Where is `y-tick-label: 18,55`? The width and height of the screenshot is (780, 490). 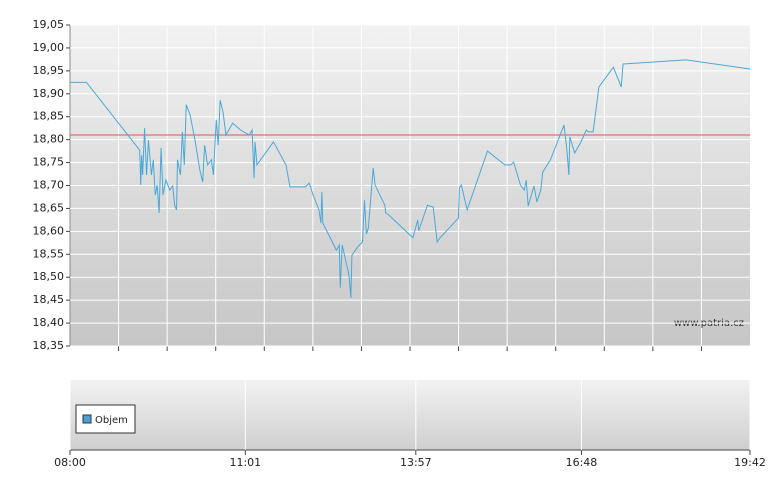 y-tick-label: 18,55 is located at coordinates (49, 253).